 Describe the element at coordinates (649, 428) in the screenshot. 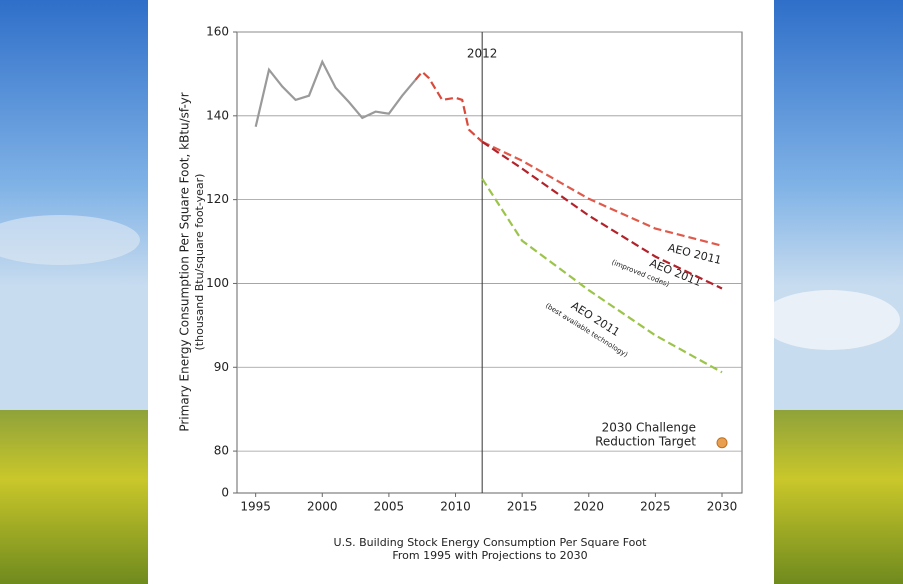

I see `annotation: 2030 Challenge` at that location.